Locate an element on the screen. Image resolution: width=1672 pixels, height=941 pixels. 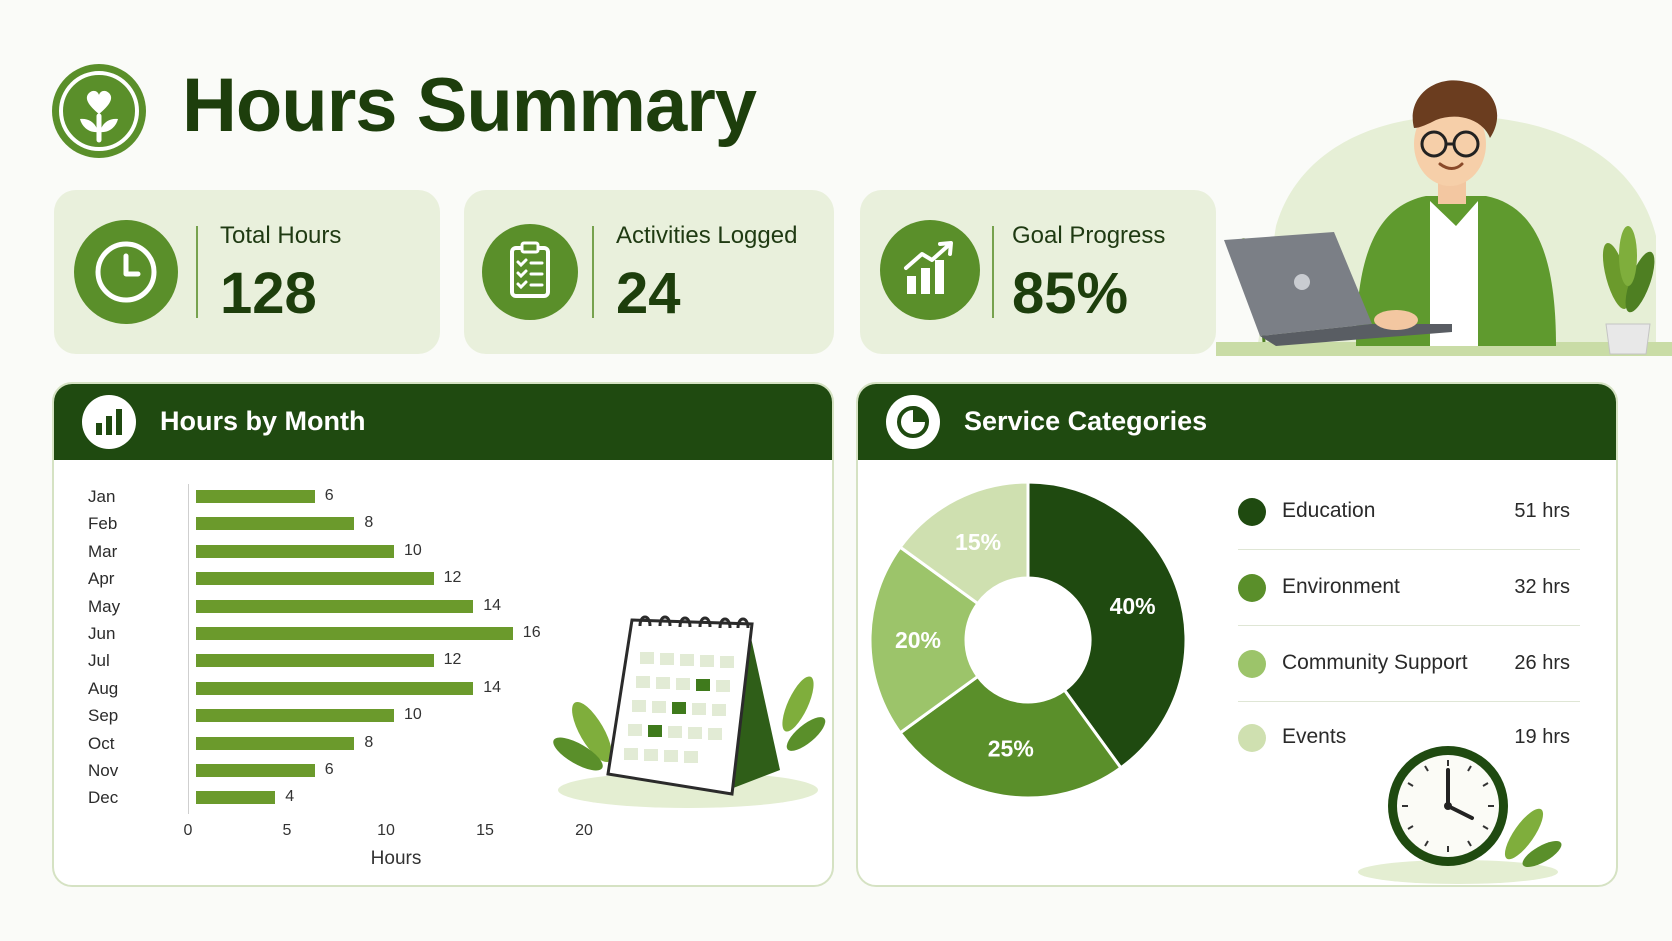
stat-card-total-hours: Total Hours 128 is located at coordinates (247, 272).